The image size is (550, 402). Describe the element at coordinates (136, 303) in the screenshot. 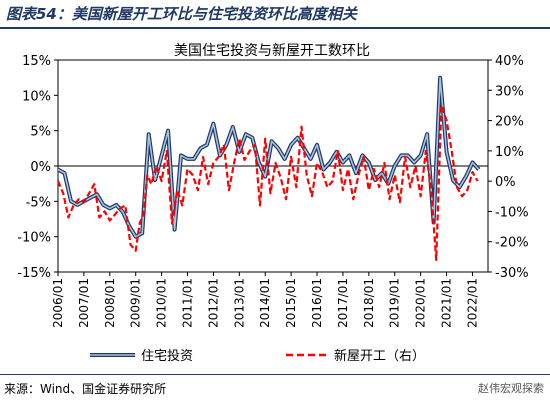

I see `x-tick-label: 2009/01` at that location.